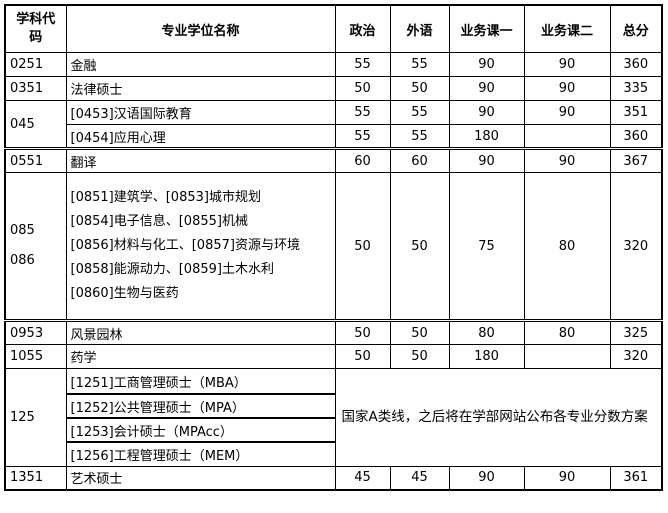  I want to click on table-row: [1253]会计硕士（MPAcc）, so click(333, 430).